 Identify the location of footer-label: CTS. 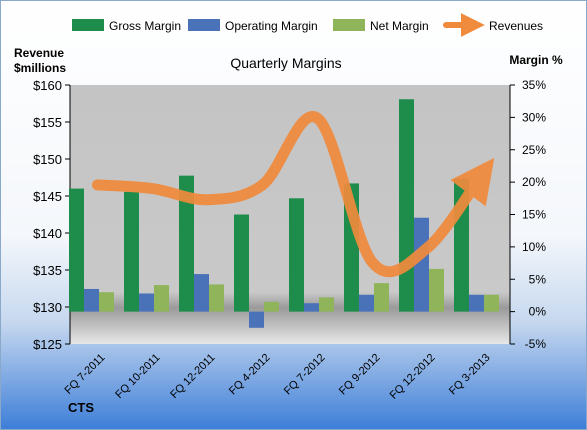
(81, 407).